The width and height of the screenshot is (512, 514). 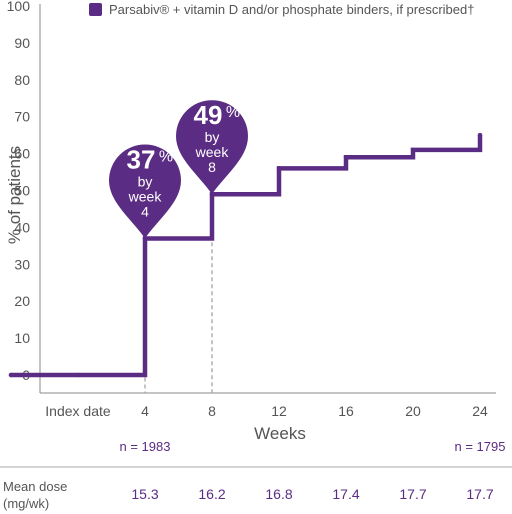 What do you see at coordinates (480, 446) in the screenshot?
I see `n-label: n = 1795` at bounding box center [480, 446].